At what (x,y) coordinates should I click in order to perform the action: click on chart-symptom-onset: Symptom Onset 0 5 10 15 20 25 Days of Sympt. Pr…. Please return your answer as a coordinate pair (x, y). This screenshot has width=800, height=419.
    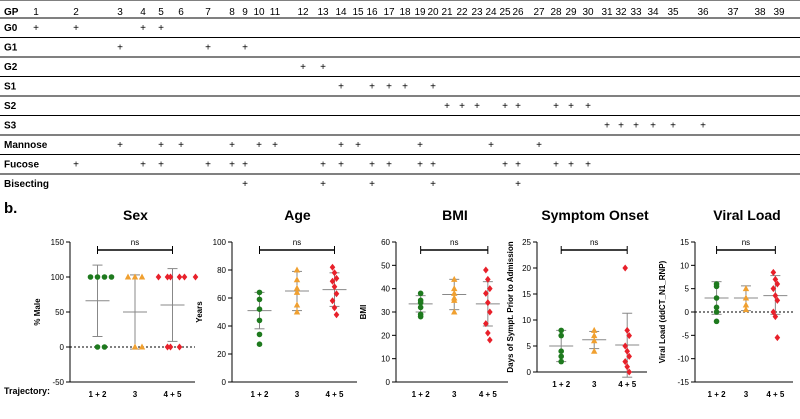
    Looking at the image, I should click on (577, 298).